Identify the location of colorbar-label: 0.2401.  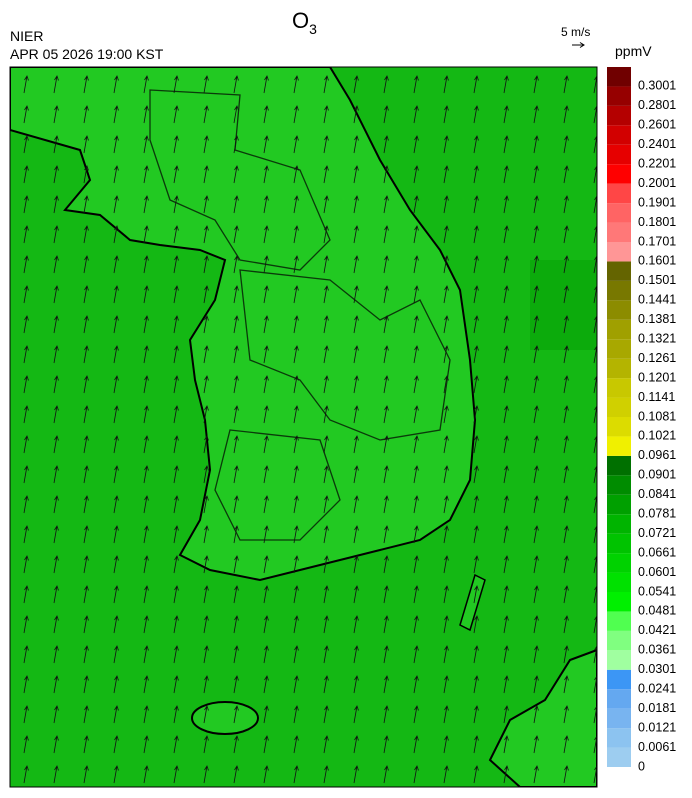
(657, 144).